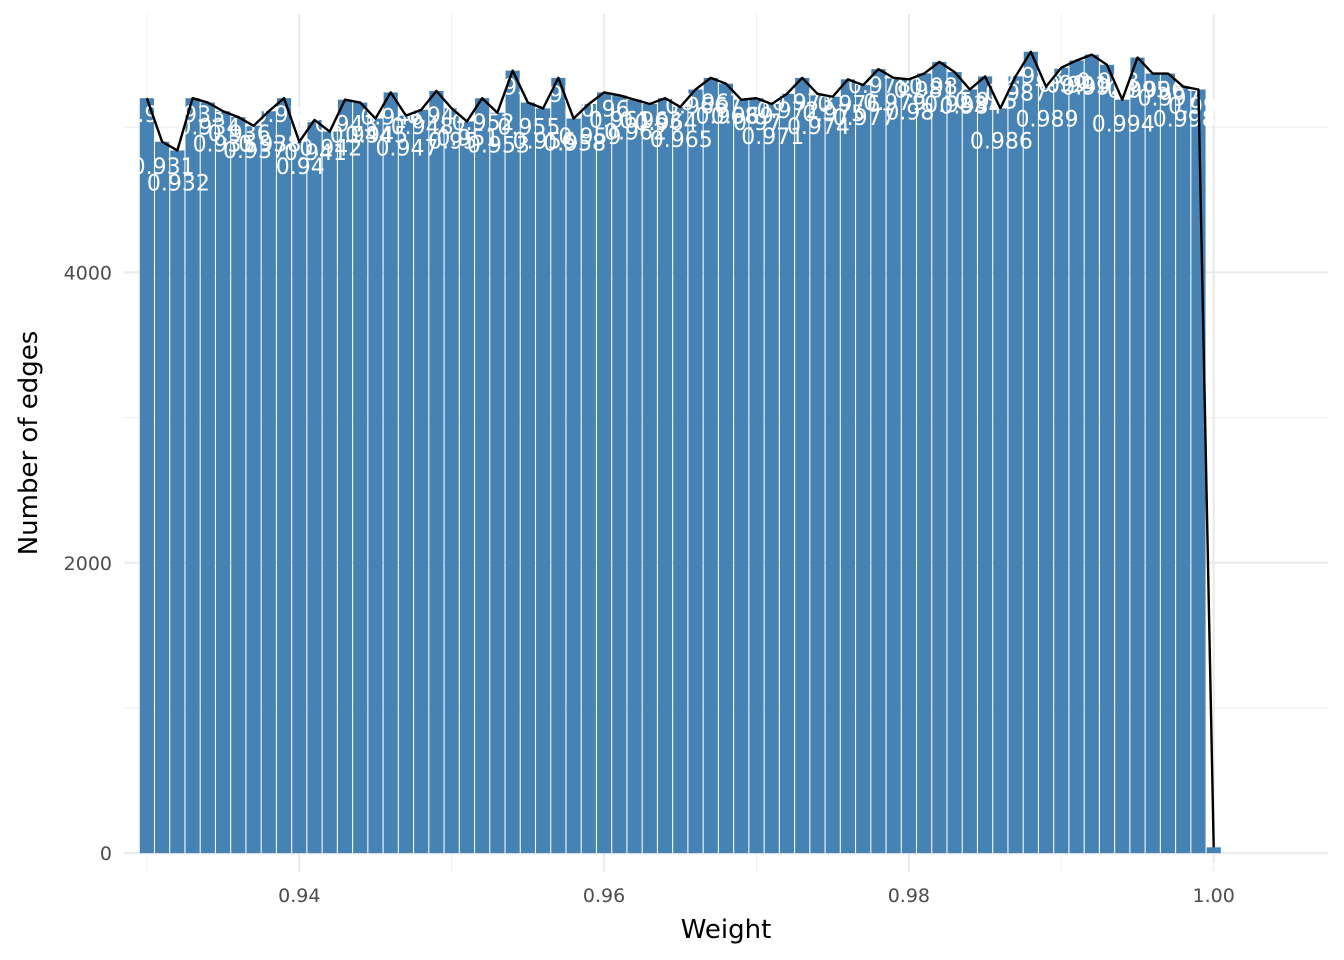  I want to click on bar-value-label: 0.951, so click(467, 138).